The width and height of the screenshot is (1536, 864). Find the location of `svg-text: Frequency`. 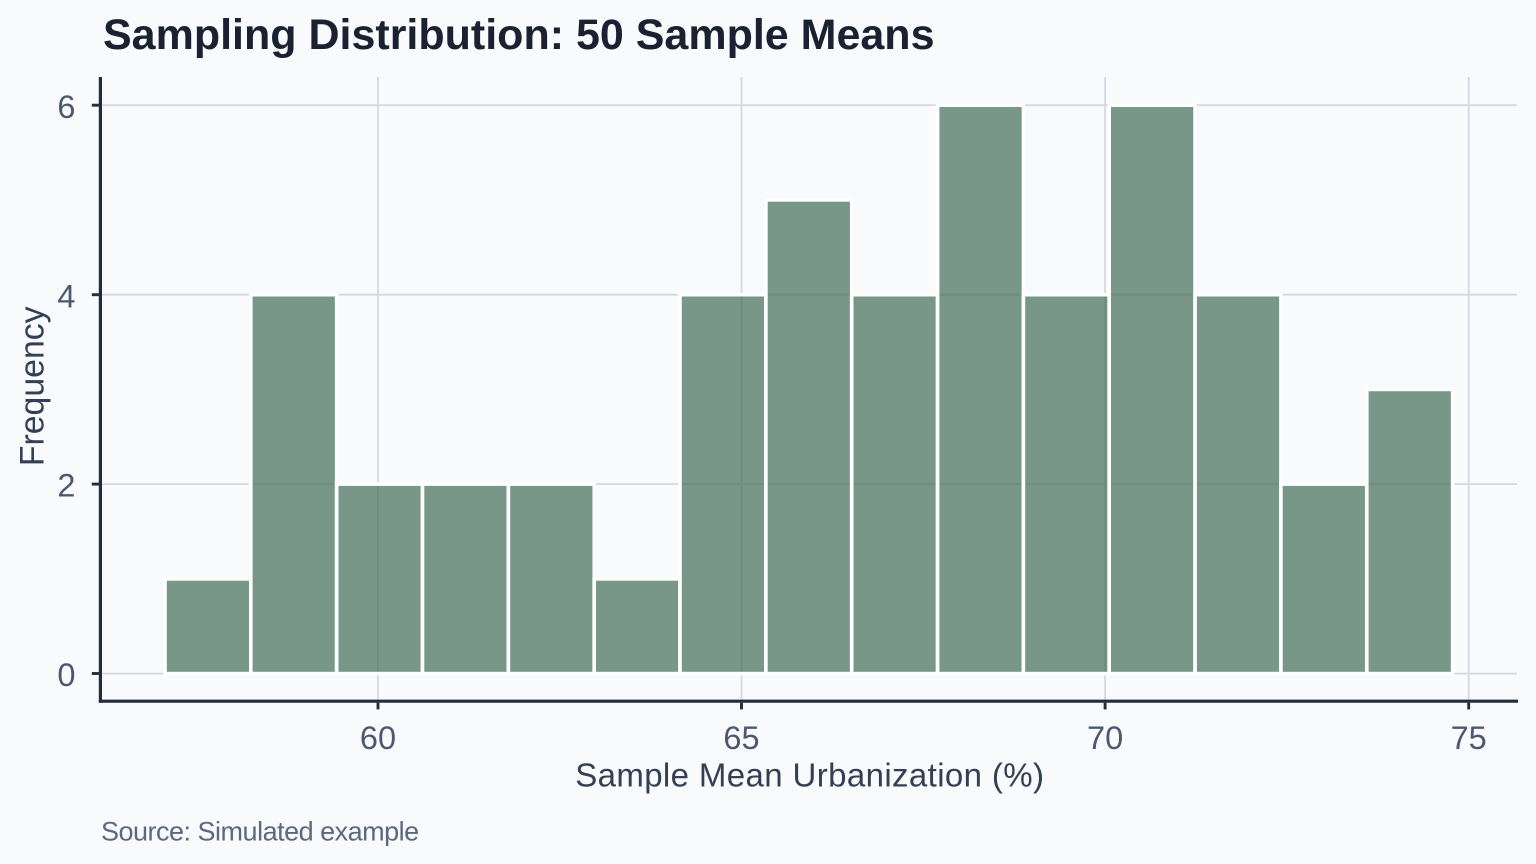

svg-text: Frequency is located at coordinates (33, 386).